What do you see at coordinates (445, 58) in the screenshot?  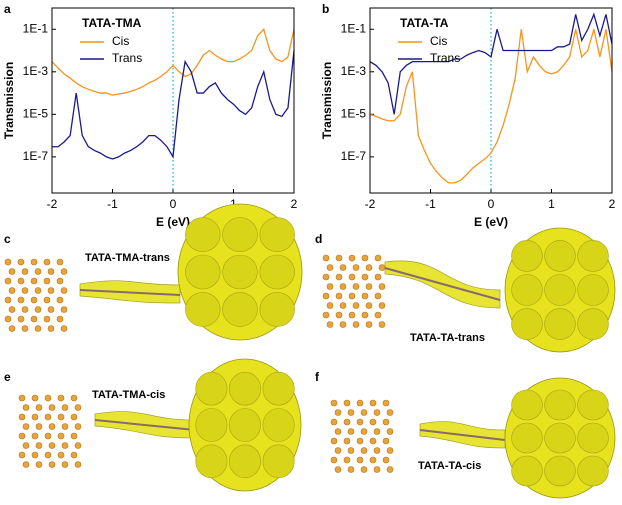 I see `legend-label: Trans` at bounding box center [445, 58].